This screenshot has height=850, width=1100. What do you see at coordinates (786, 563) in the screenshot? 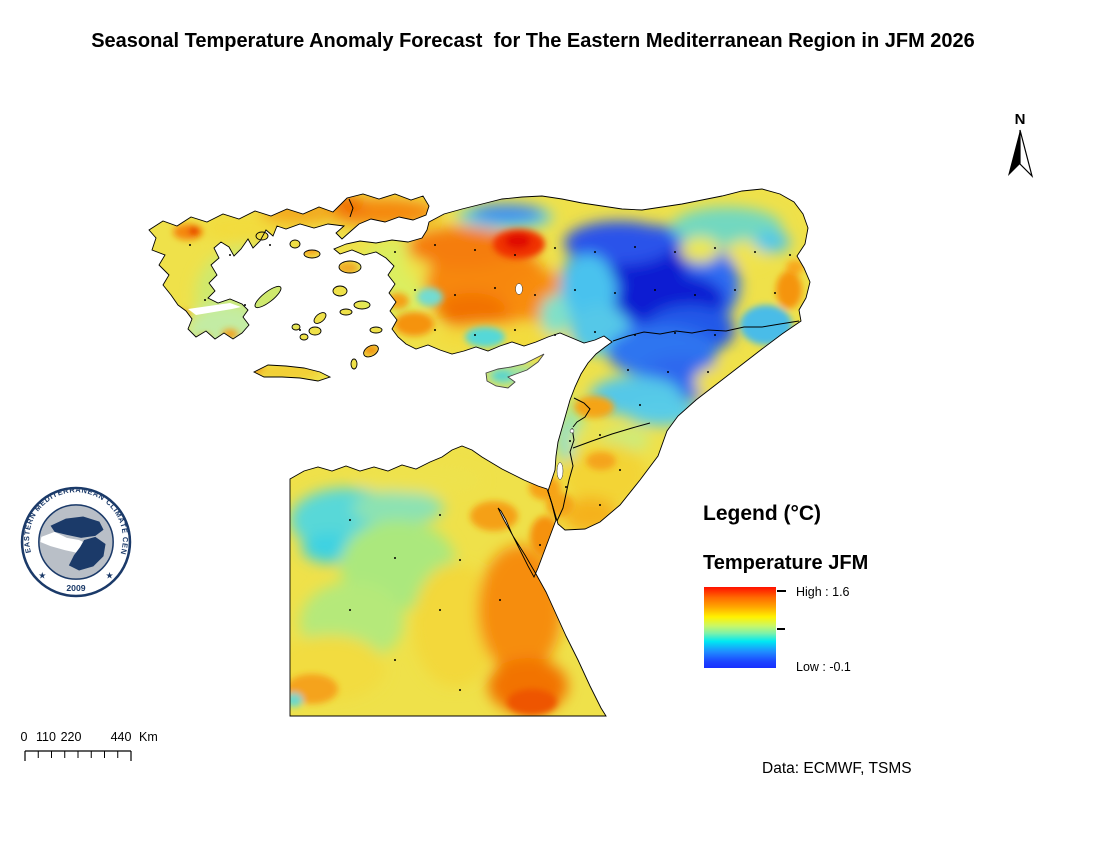
I see `legend-layer-name: Temperature JFM` at bounding box center [786, 563].